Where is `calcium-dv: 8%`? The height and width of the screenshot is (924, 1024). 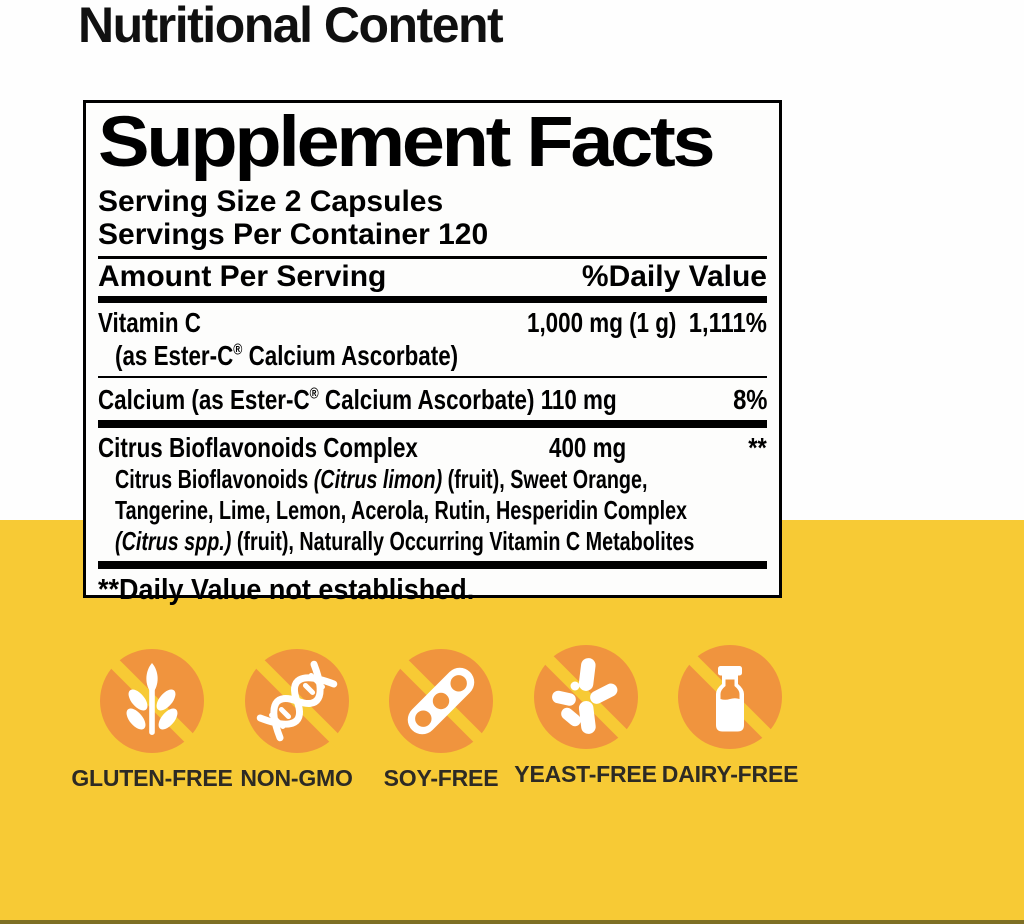
calcium-dv: 8% is located at coordinates (749, 399).